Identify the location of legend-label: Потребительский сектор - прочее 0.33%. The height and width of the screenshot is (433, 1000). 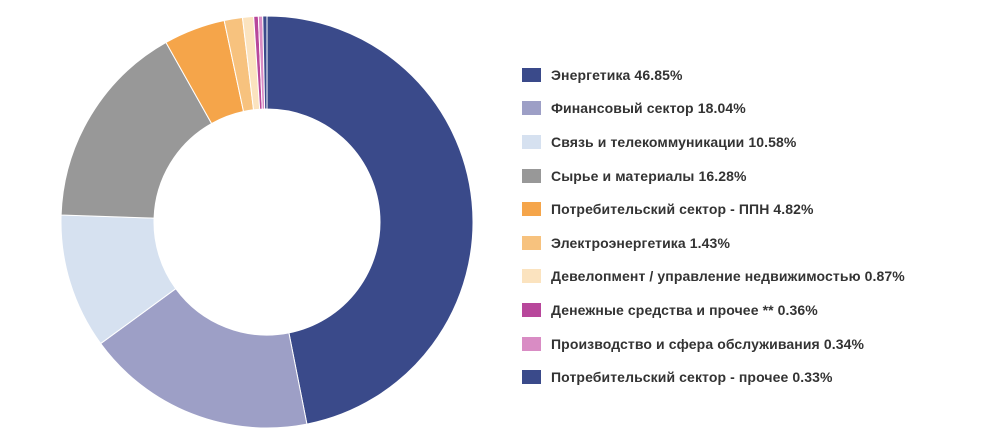
(692, 377).